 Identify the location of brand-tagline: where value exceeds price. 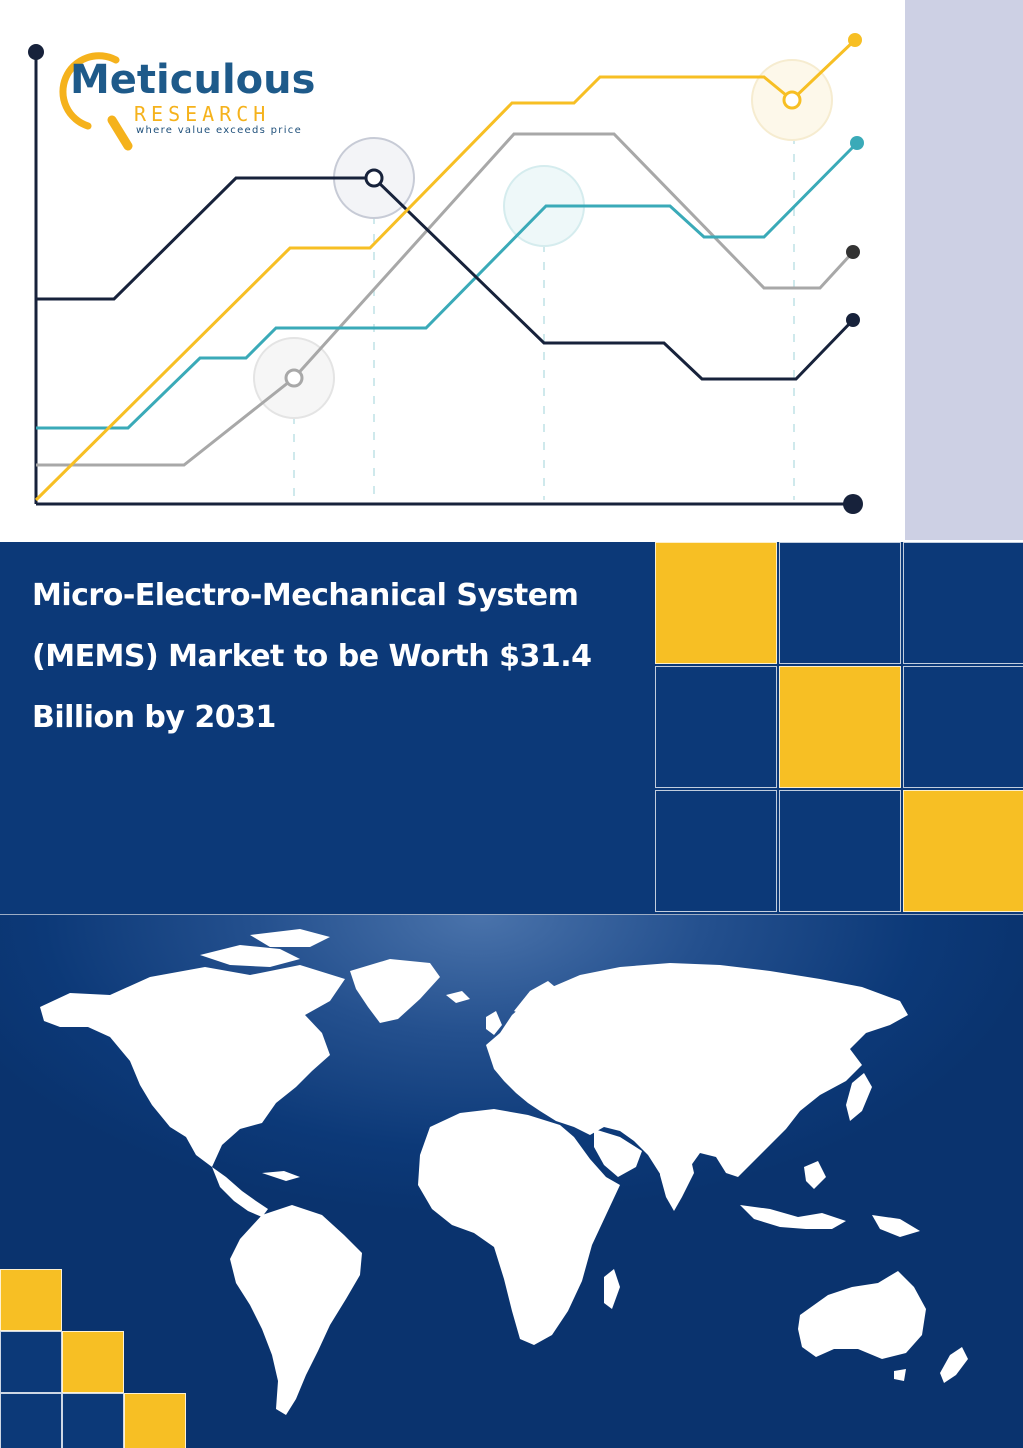
(219, 130).